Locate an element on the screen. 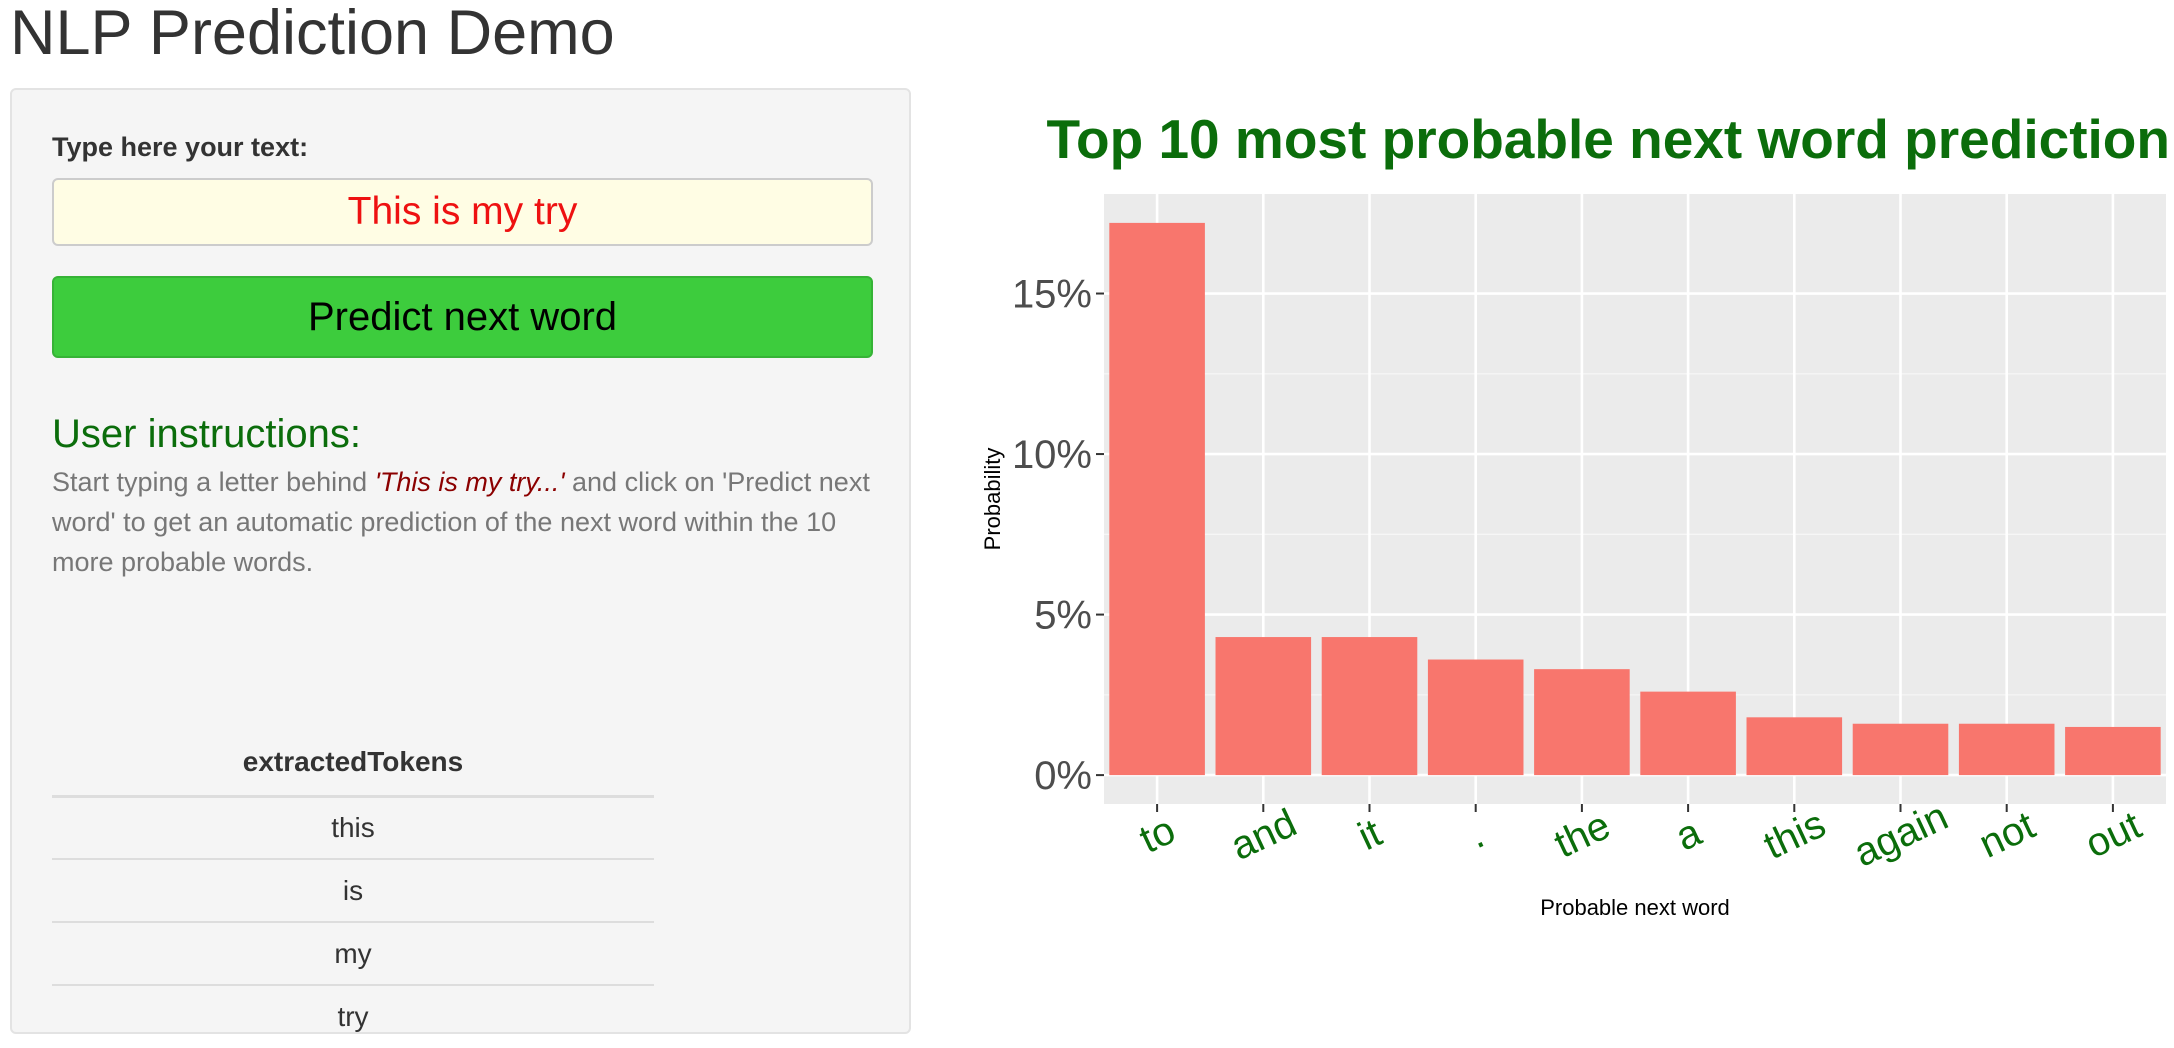 Image resolution: width=2174 pixels, height=1048 pixels. table-header-extracted-tokens: extractedTokens is located at coordinates (353, 764).